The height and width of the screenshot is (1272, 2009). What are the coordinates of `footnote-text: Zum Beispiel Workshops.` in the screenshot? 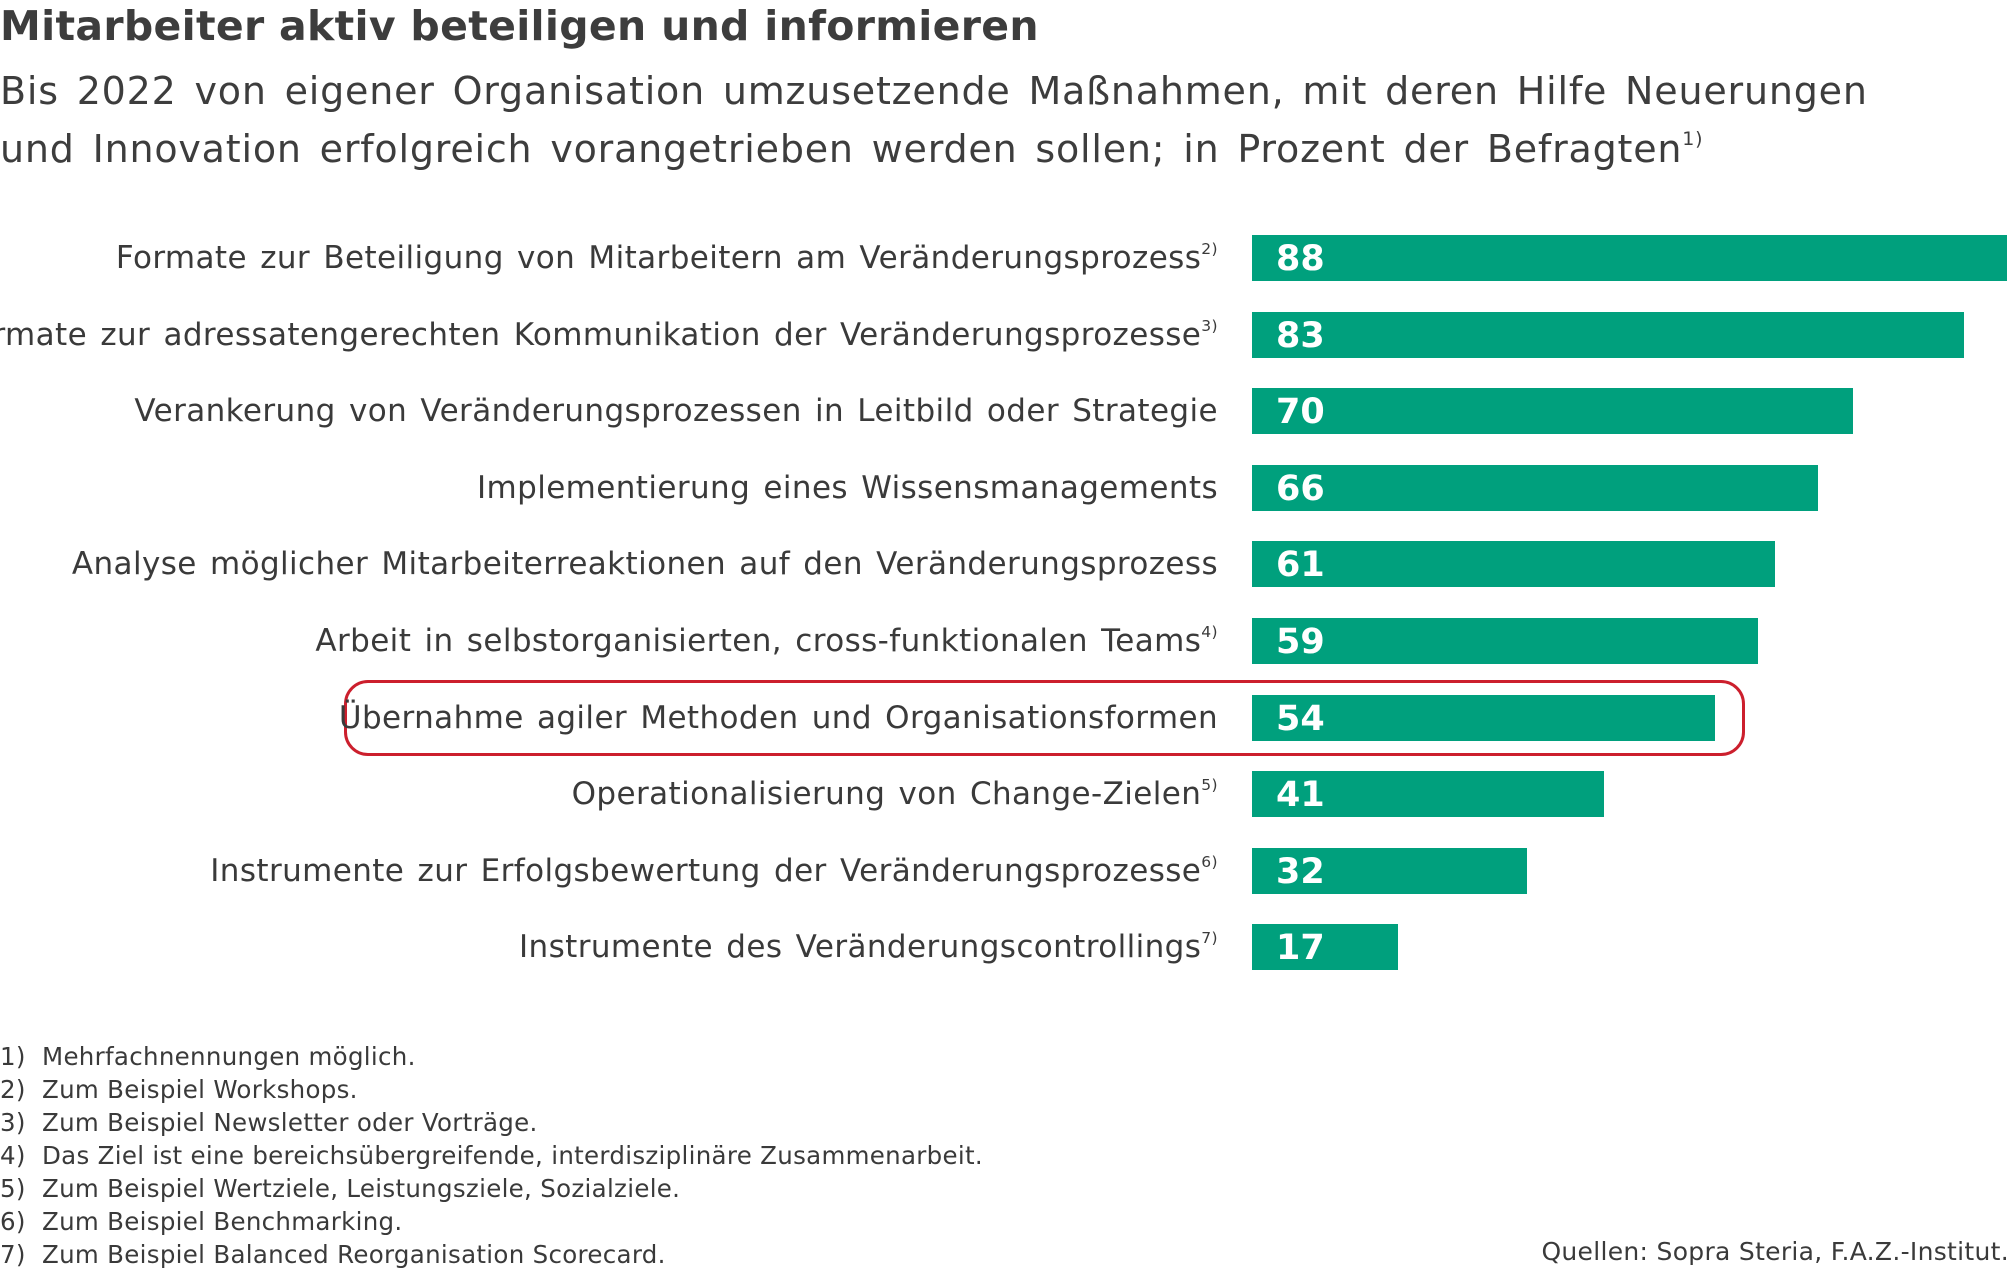 It's located at (200, 1089).